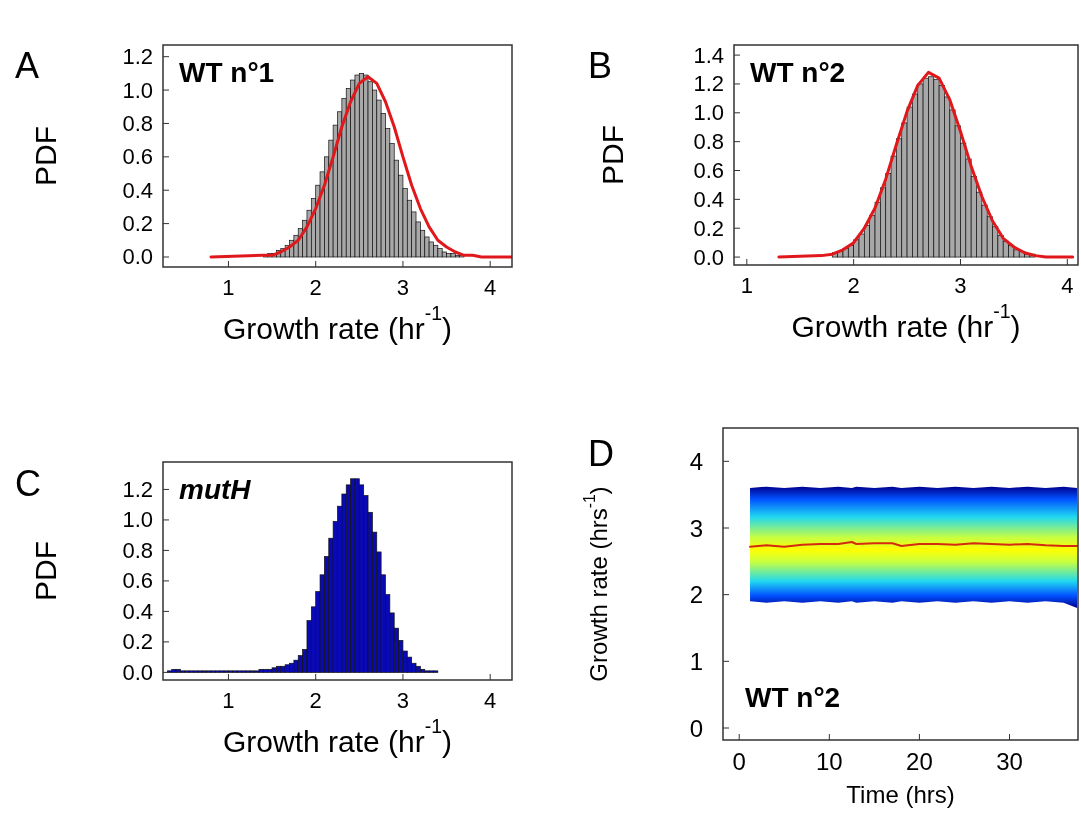 Image resolution: width=1081 pixels, height=827 pixels. What do you see at coordinates (28, 484) in the screenshot?
I see `chart-title: C` at bounding box center [28, 484].